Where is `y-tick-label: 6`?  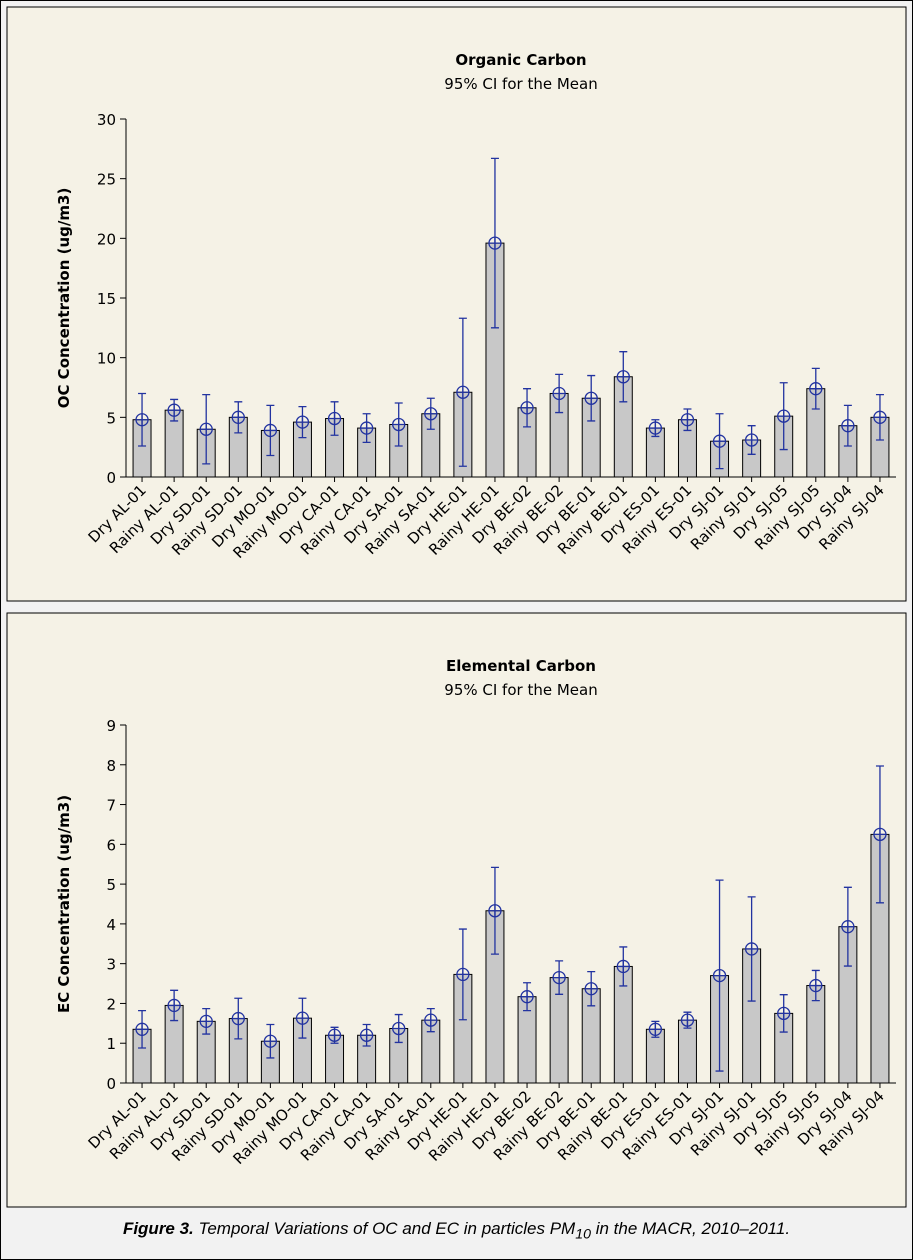
y-tick-label: 6 is located at coordinates (111, 845).